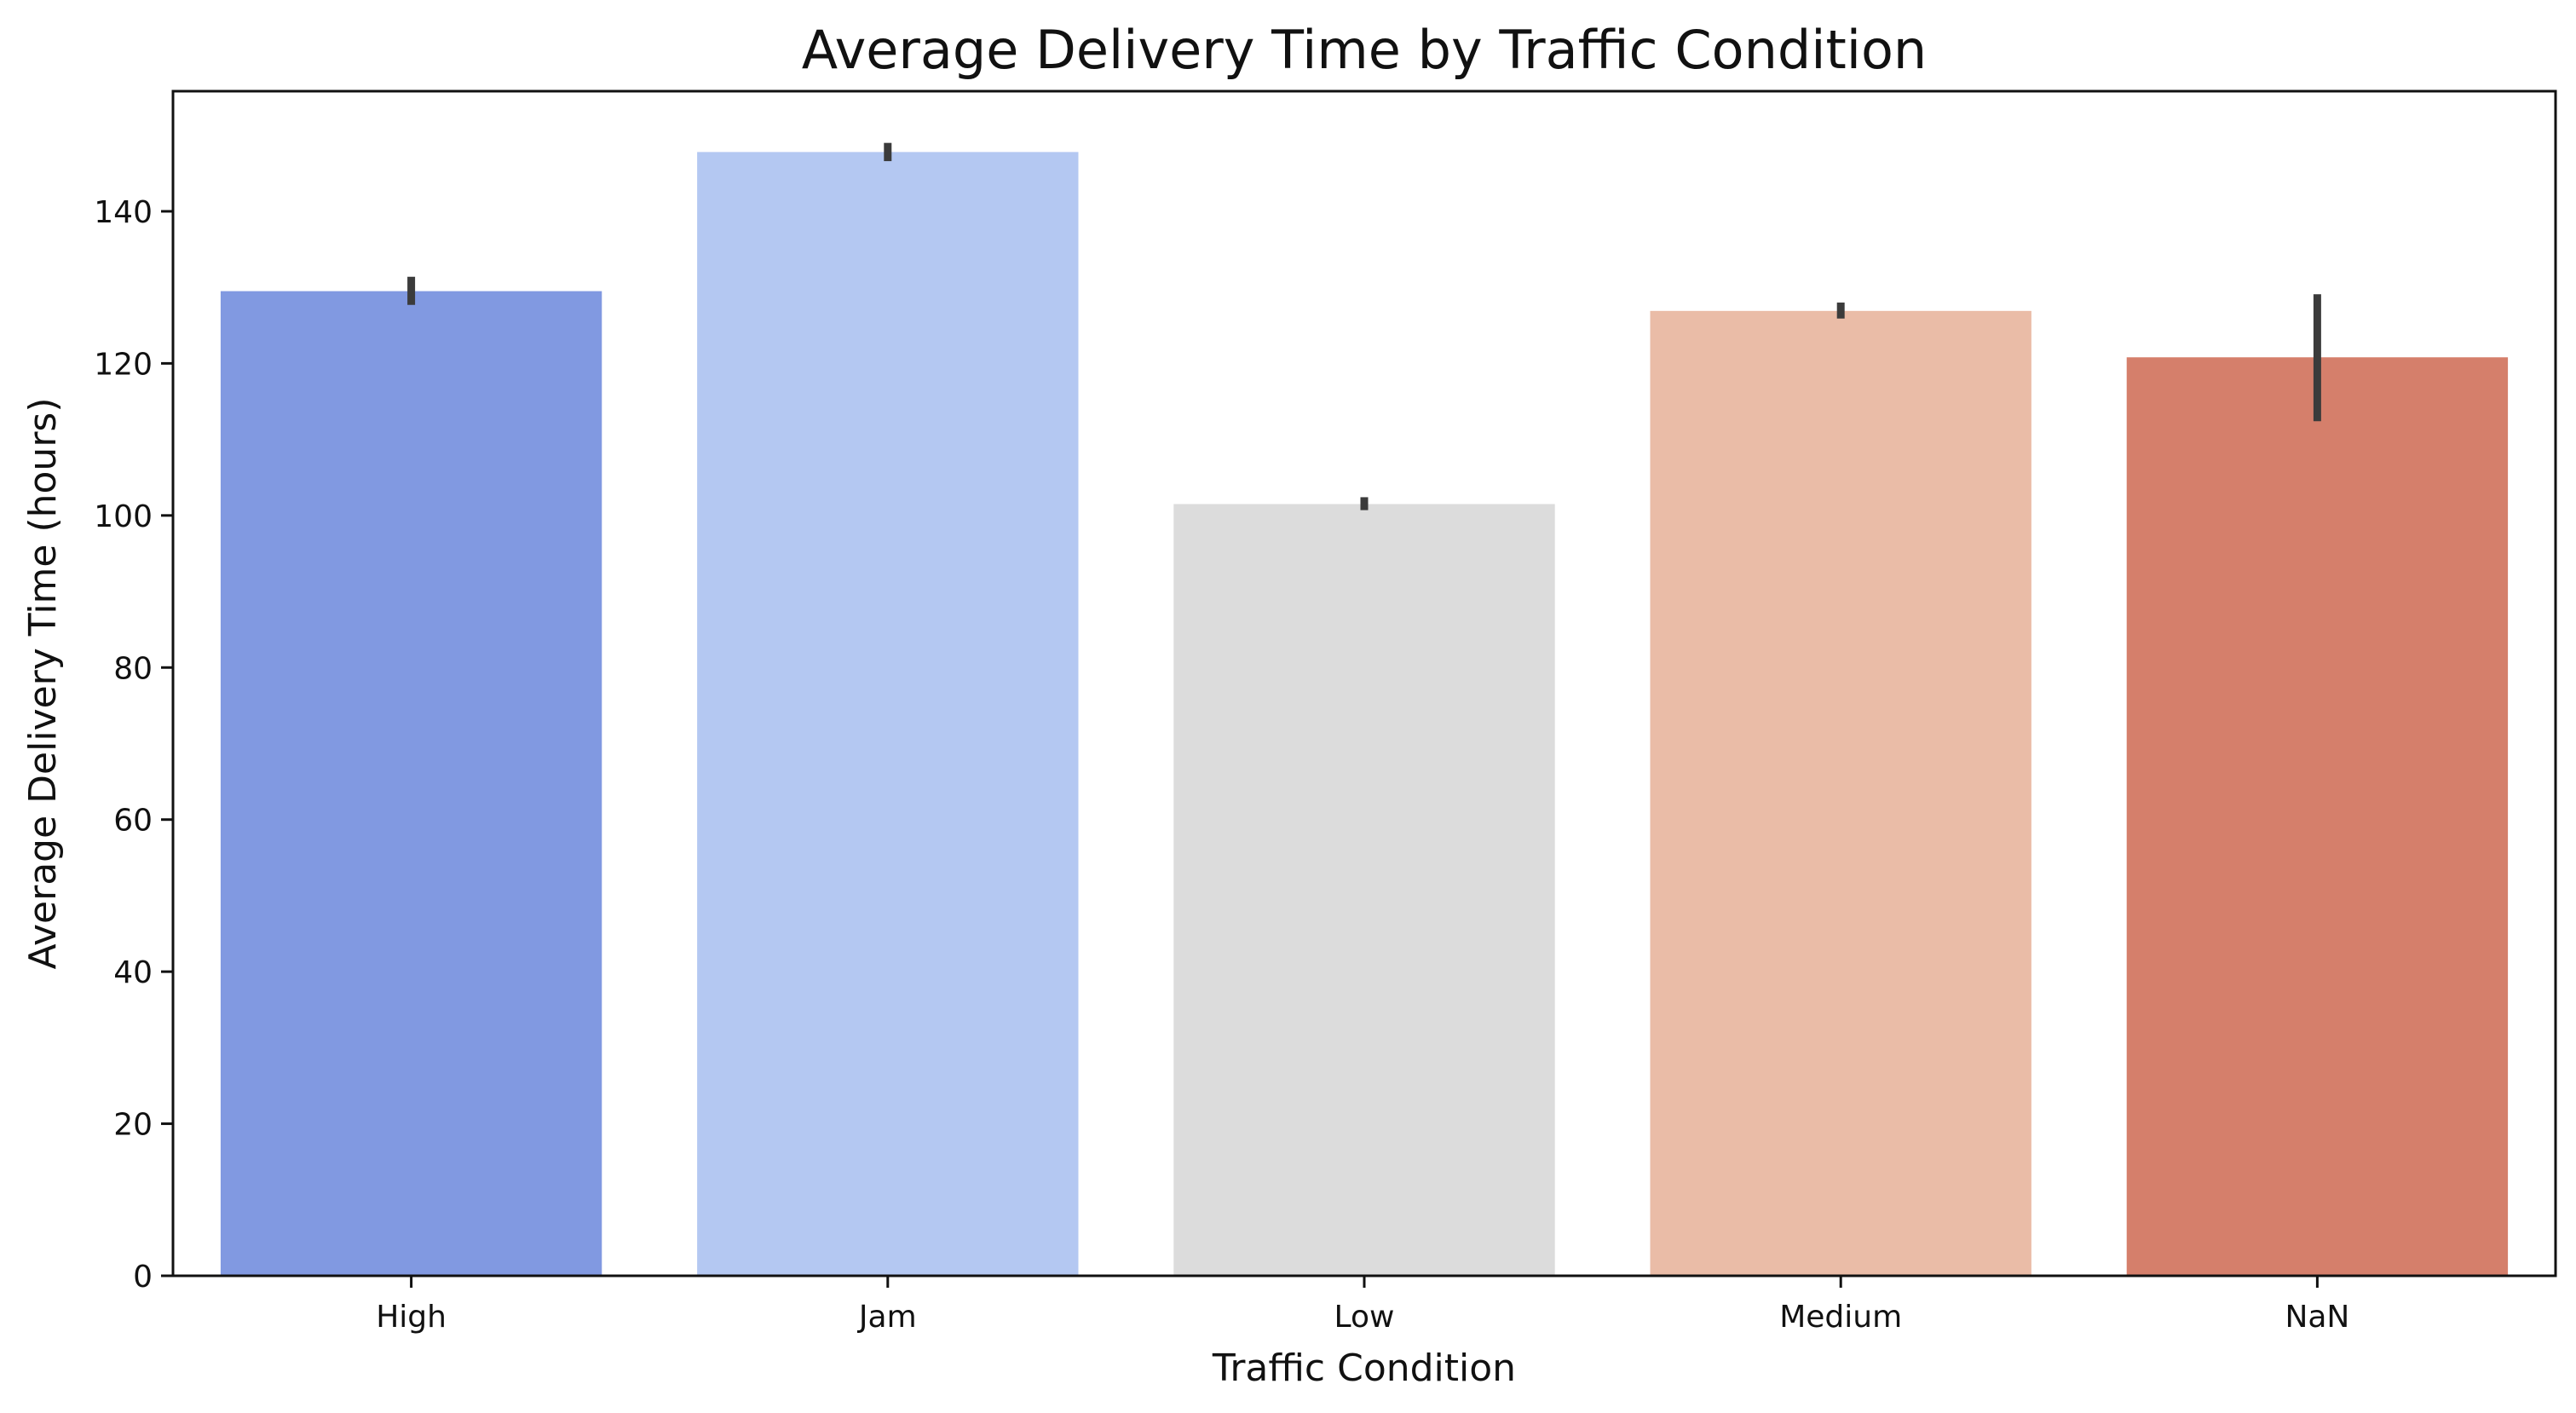 Image resolution: width=2576 pixels, height=1413 pixels. I want to click on bar-medium, so click(1840, 794).